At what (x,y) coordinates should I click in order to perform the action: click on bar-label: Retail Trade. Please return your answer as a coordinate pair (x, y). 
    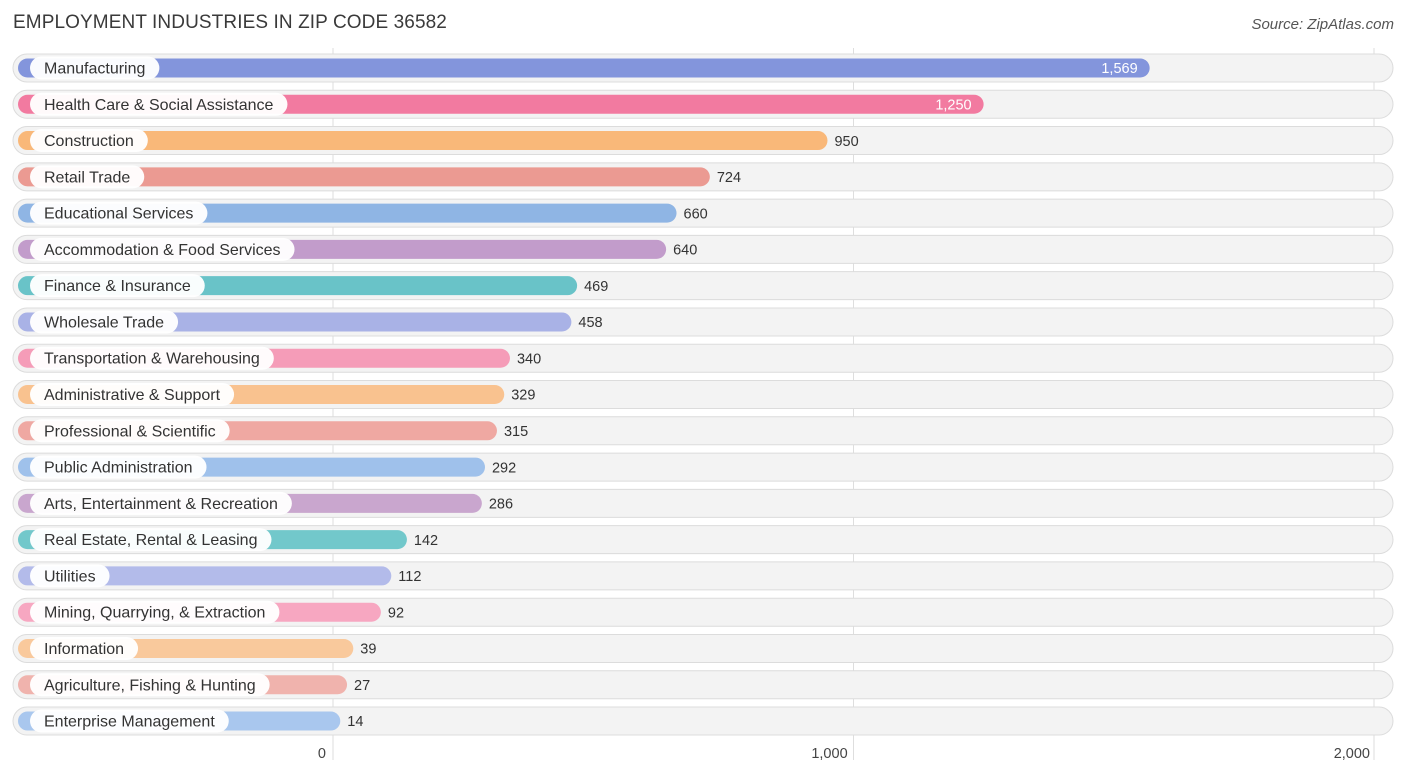
    Looking at the image, I should click on (87, 177).